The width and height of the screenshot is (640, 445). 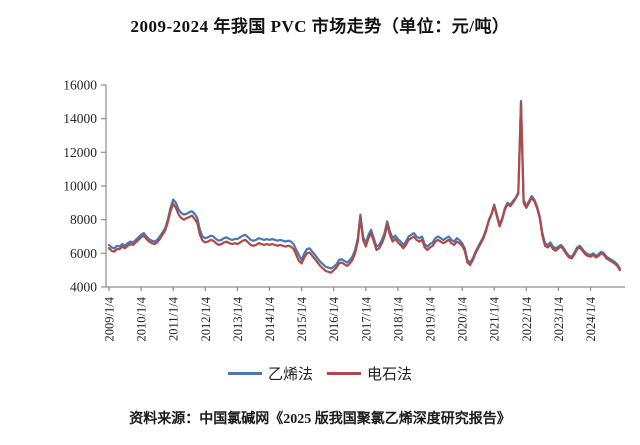 What do you see at coordinates (334, 318) in the screenshot?
I see `x-axis-tick-label: 2016/1/4` at bounding box center [334, 318].